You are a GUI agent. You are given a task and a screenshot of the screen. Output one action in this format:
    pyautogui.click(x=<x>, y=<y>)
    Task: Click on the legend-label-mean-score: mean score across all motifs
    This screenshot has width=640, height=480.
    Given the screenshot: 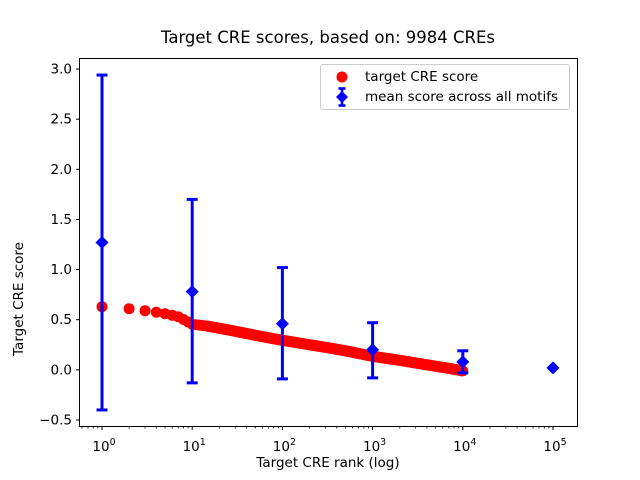 What is the action you would take?
    pyautogui.click(x=462, y=97)
    